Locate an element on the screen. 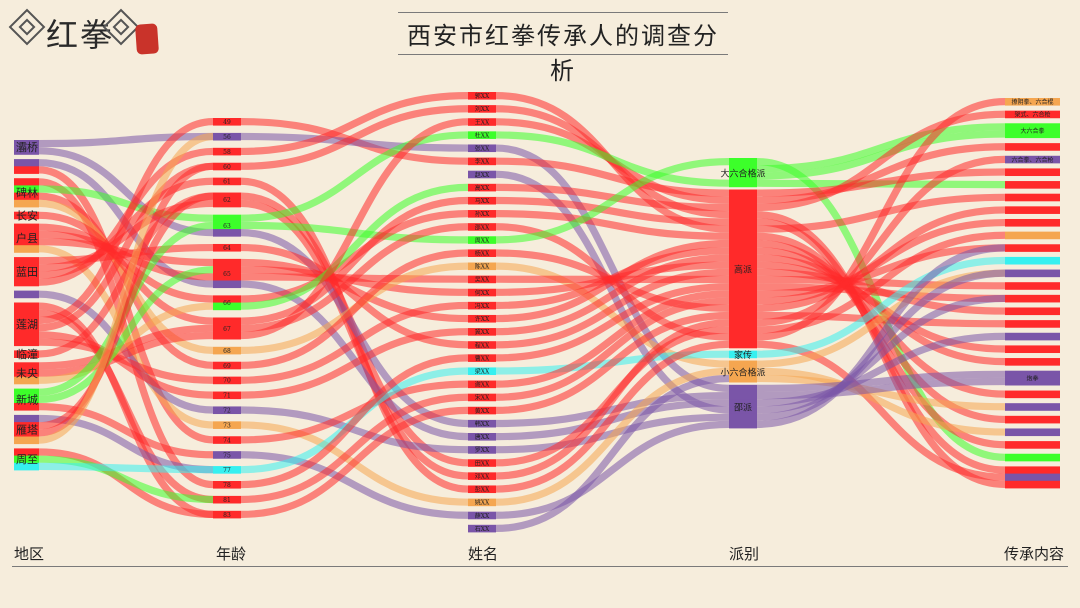  node-label: 大六合拳 is located at coordinates (1032, 131).